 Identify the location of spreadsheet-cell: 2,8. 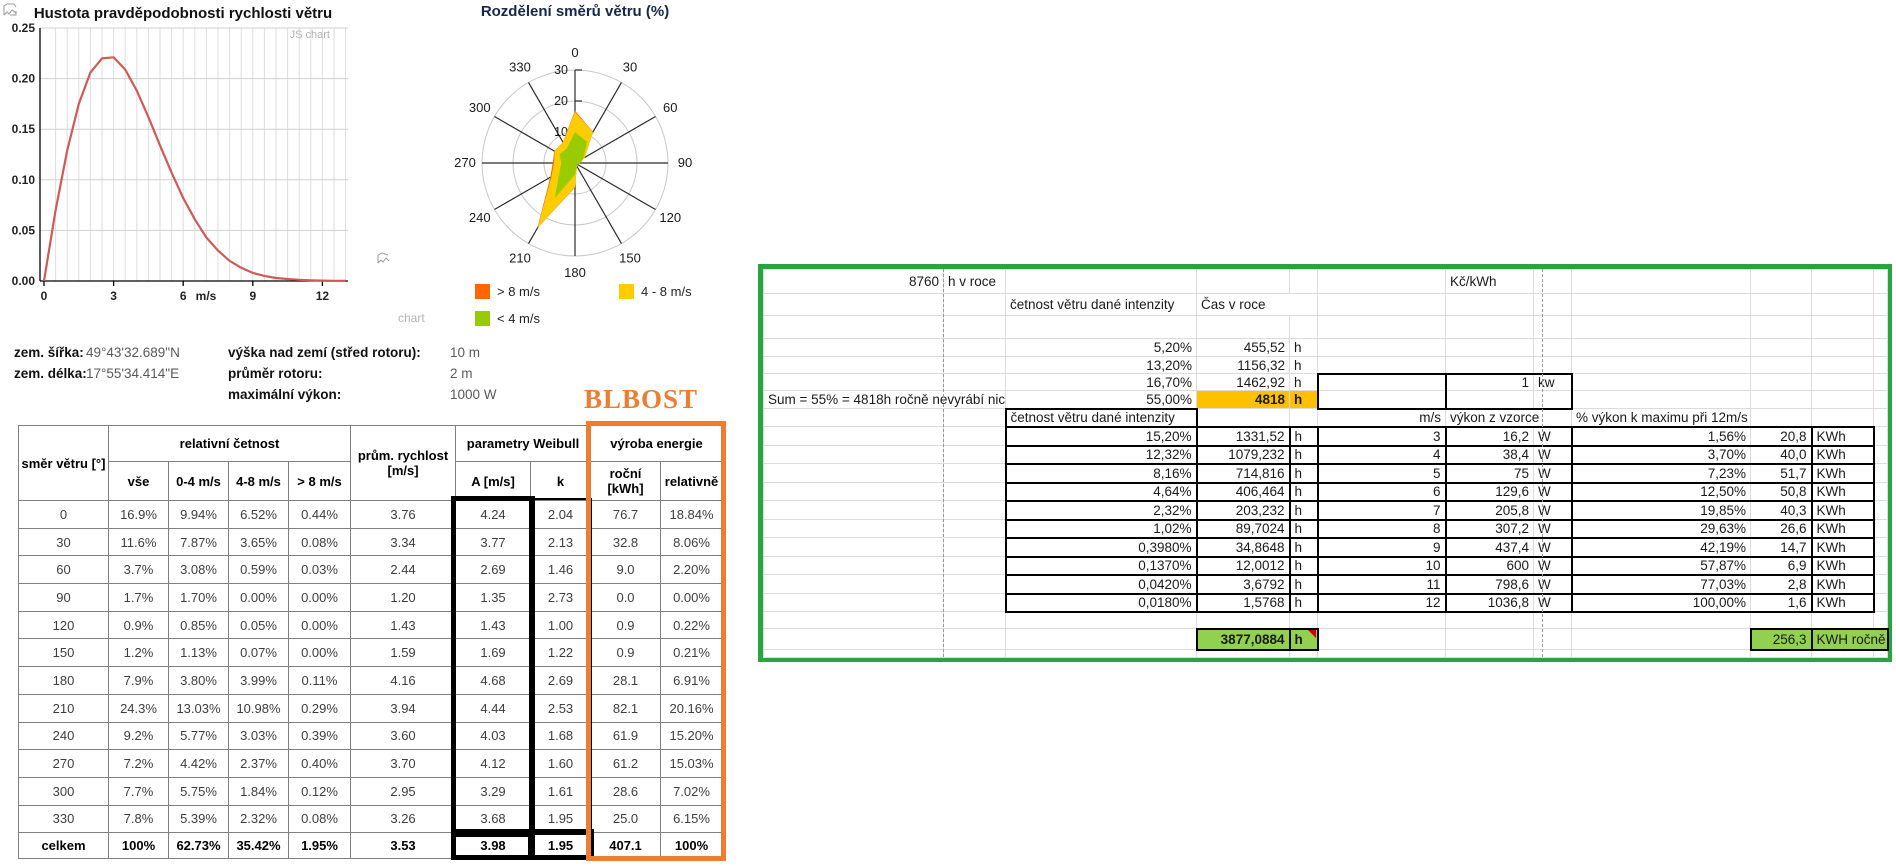
(1781, 584).